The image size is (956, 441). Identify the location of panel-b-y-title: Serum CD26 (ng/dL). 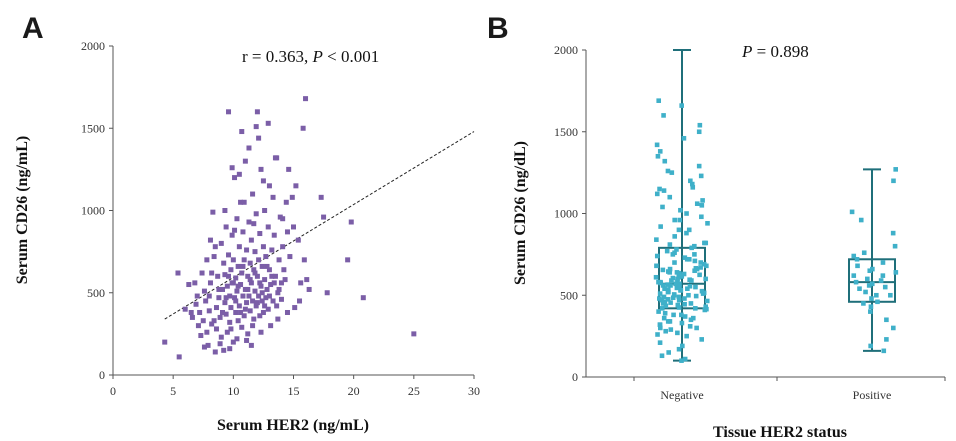
(520, 213).